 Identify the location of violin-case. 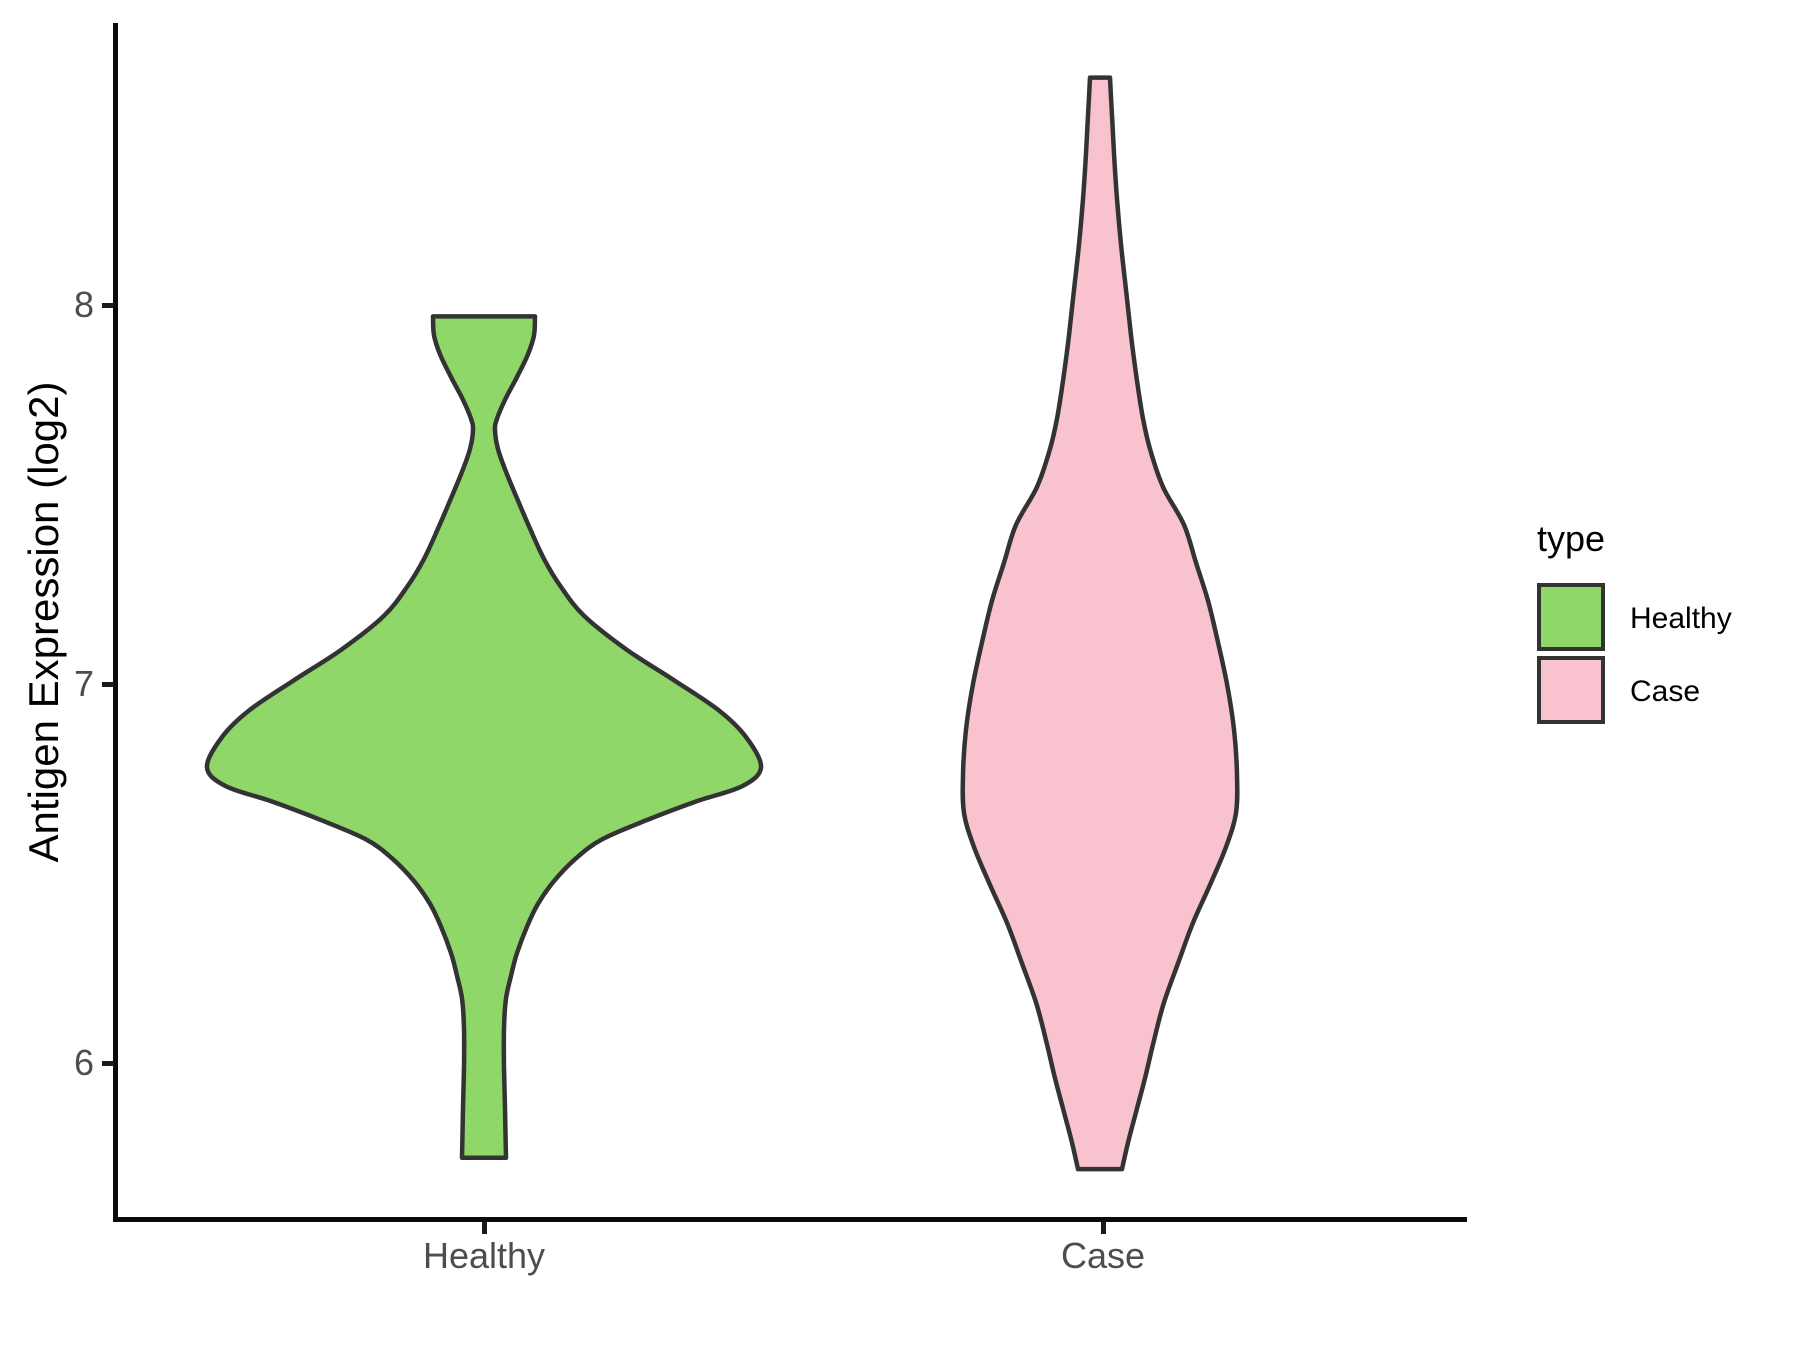
(1100, 623).